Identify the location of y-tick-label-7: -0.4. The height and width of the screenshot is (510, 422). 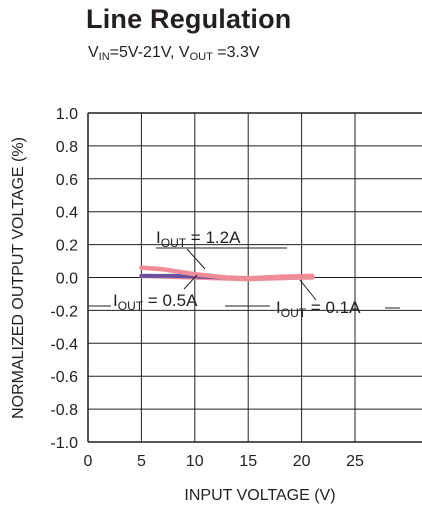
(64, 344).